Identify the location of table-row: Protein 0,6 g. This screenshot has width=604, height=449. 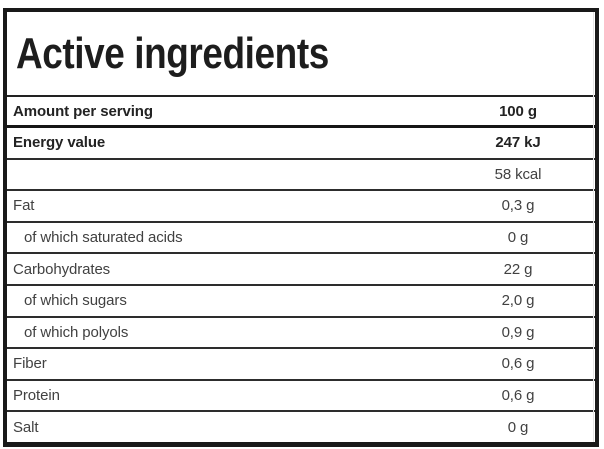
(301, 394).